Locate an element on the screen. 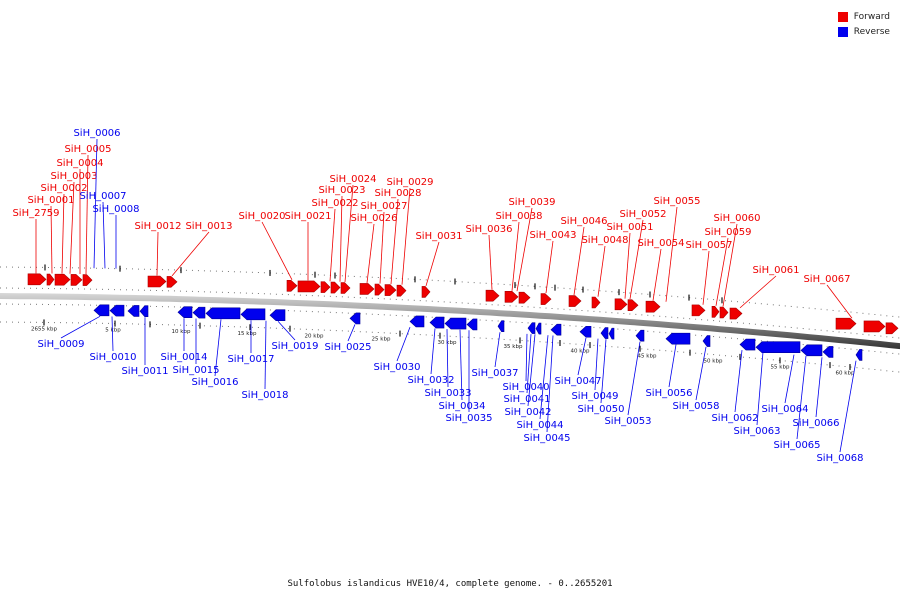 The width and height of the screenshot is (900, 600). reverse-gene-label: SiH_0037 is located at coordinates (494, 373).